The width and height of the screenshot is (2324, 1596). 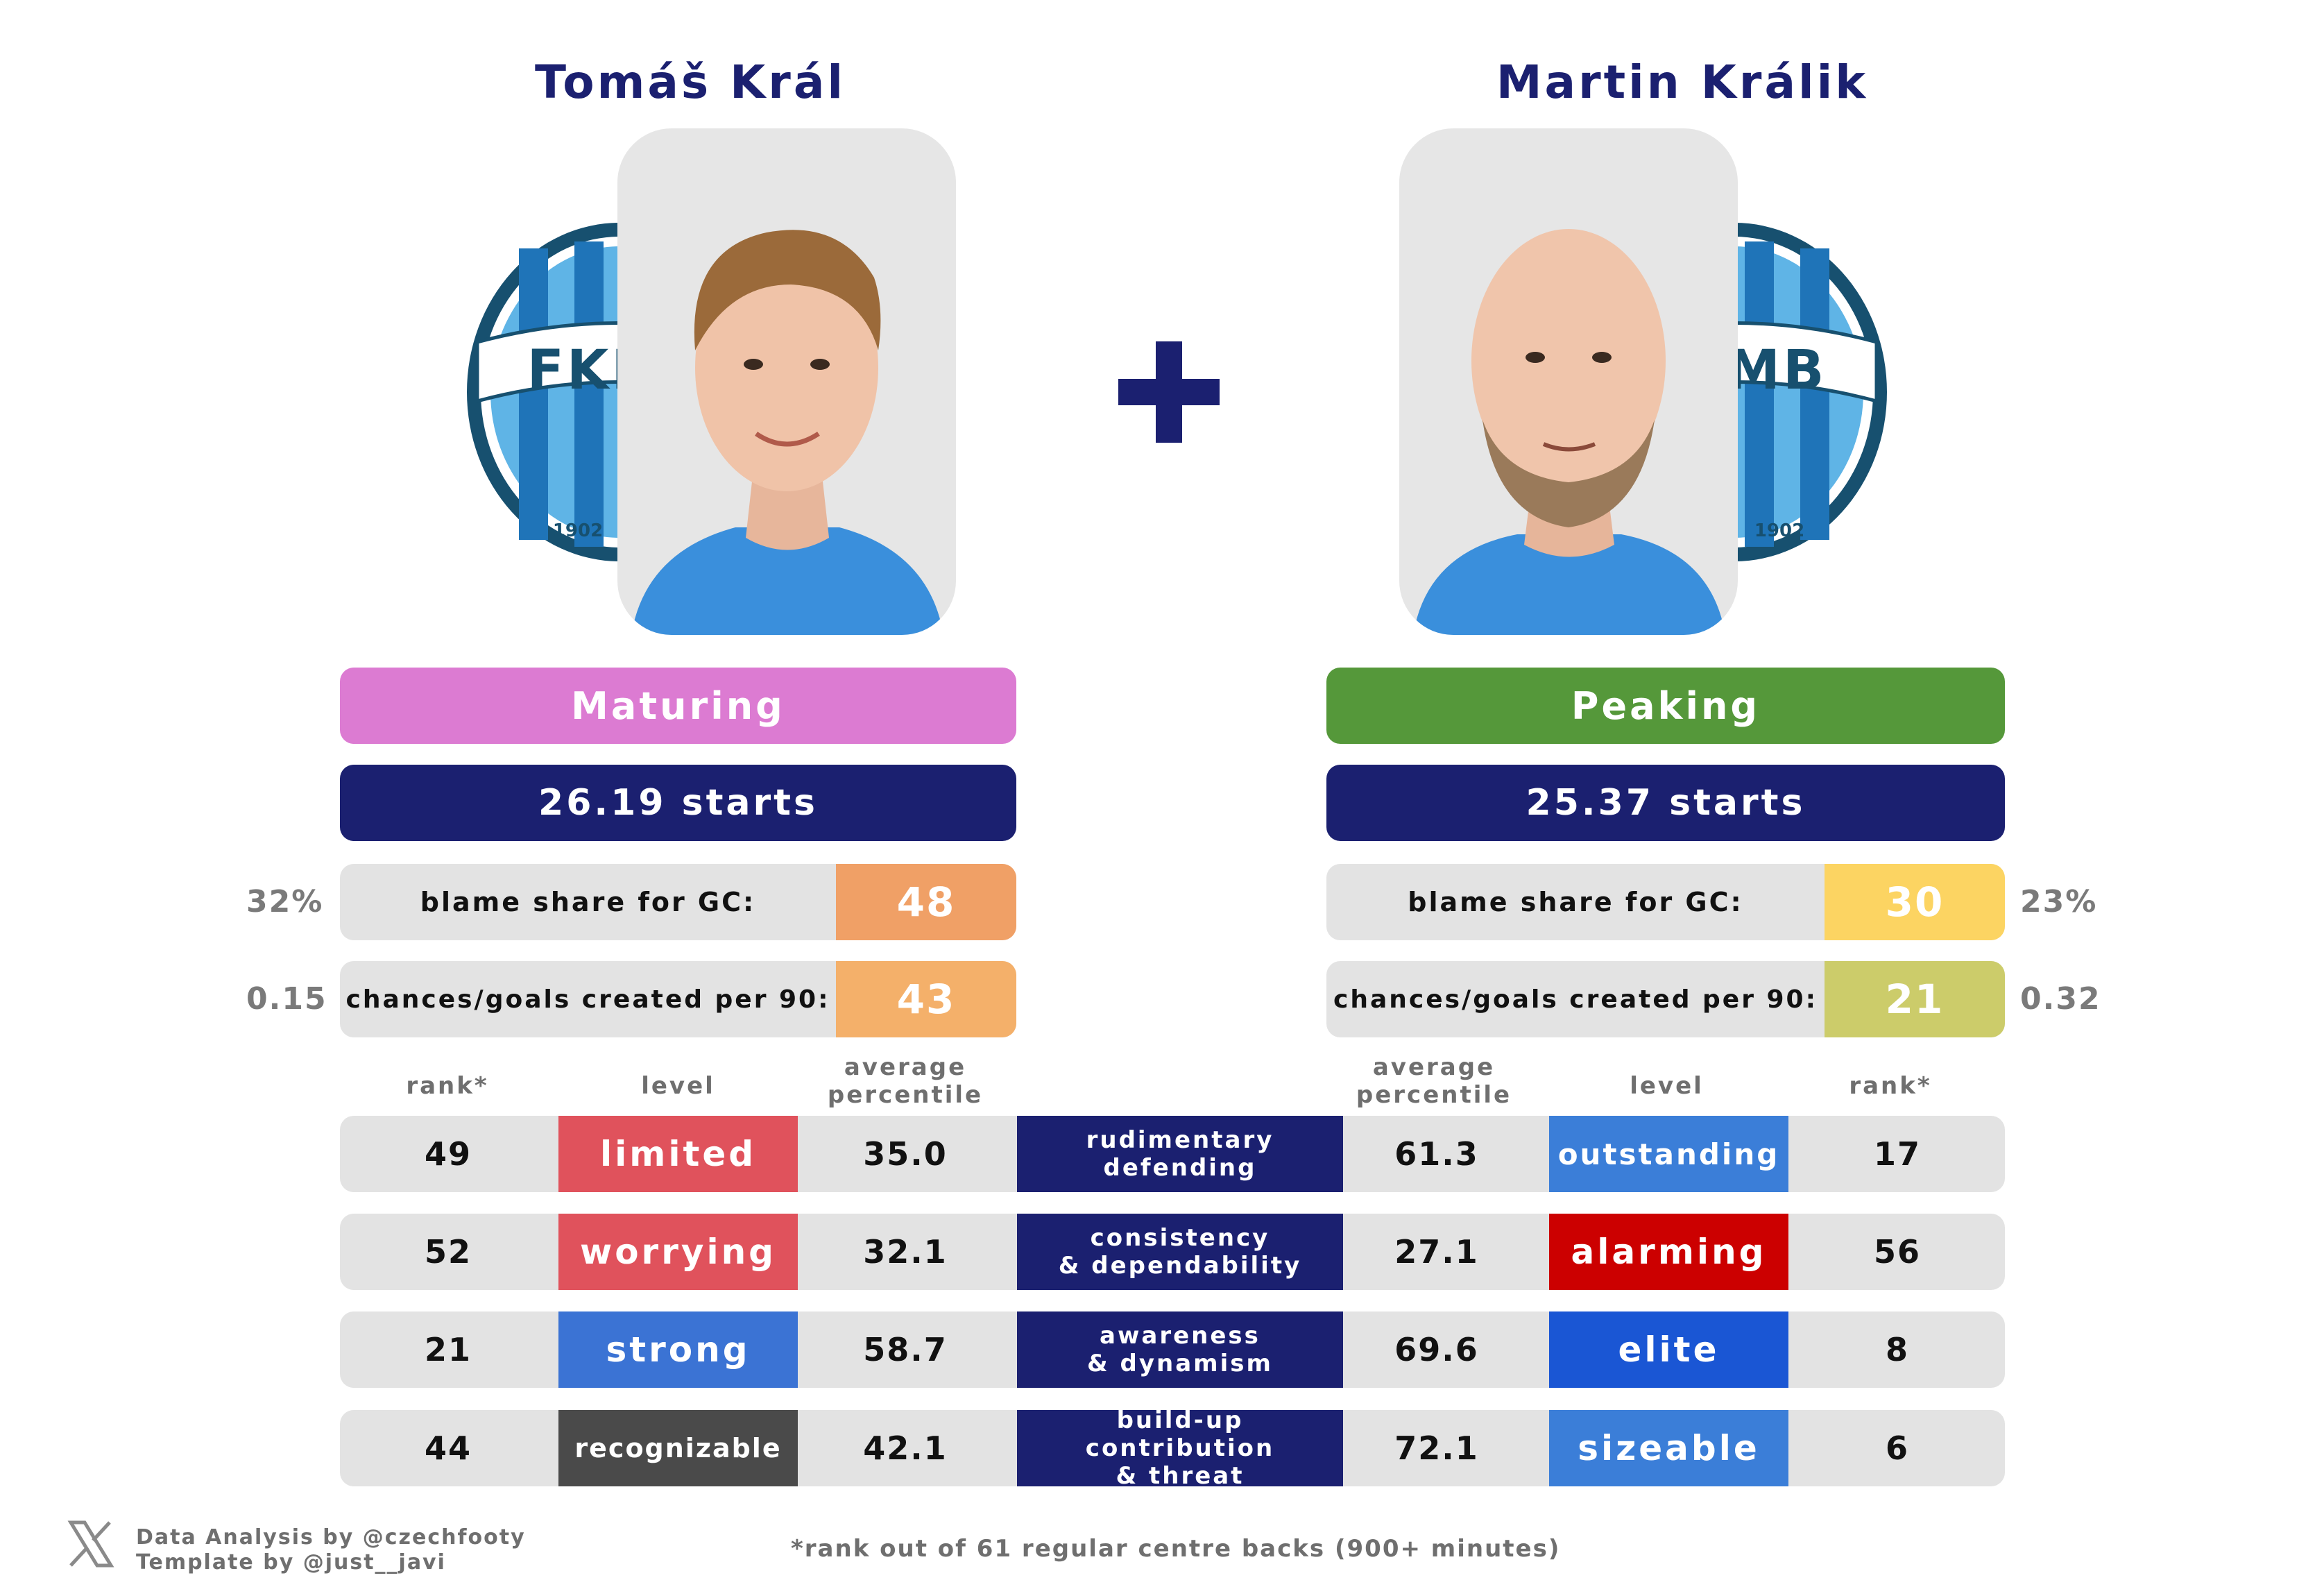 I want to click on blame-row-right: blame share for GC: 30, so click(x=1665, y=902).